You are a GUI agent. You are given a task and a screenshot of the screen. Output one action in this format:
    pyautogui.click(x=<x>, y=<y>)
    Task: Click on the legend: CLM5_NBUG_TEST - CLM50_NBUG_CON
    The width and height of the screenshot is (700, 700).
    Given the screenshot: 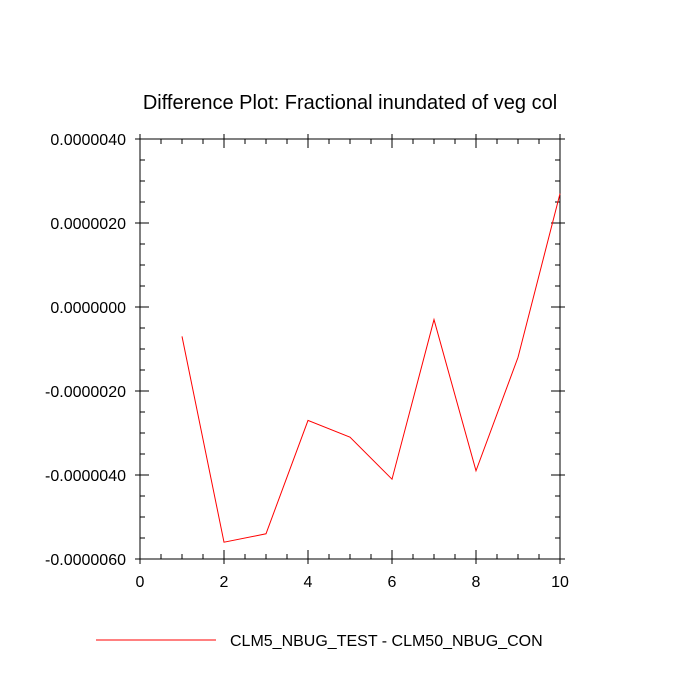 What is the action you would take?
    pyautogui.click(x=319, y=641)
    